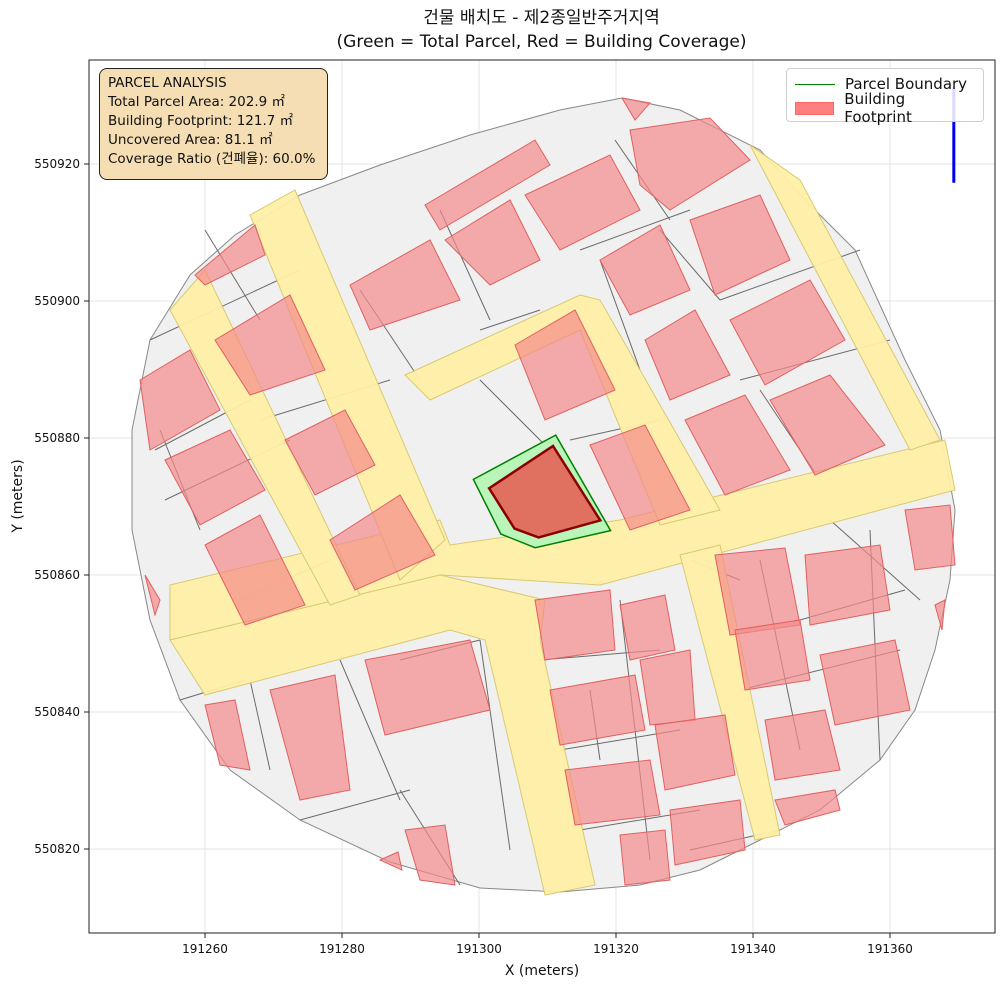  What do you see at coordinates (878, 108) in the screenshot?
I see `legend-label: Building Footprint` at bounding box center [878, 108].